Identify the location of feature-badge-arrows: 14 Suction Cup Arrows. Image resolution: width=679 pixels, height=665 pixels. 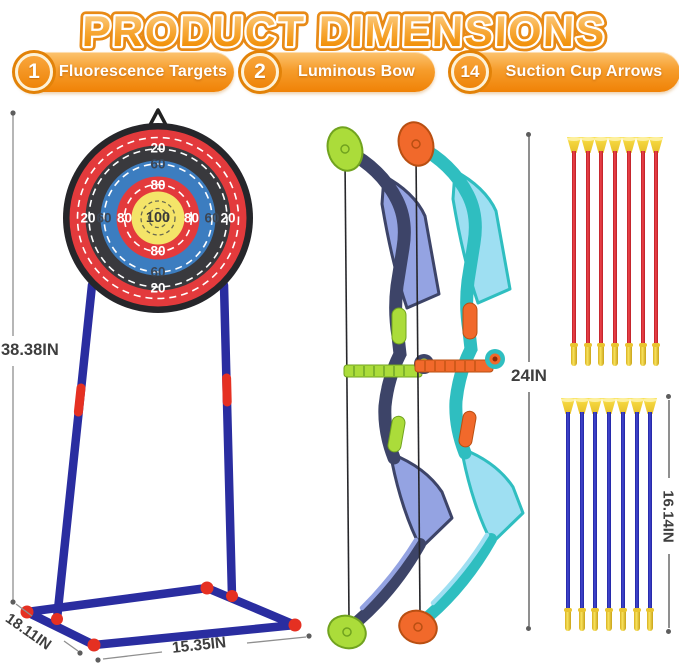
(564, 72).